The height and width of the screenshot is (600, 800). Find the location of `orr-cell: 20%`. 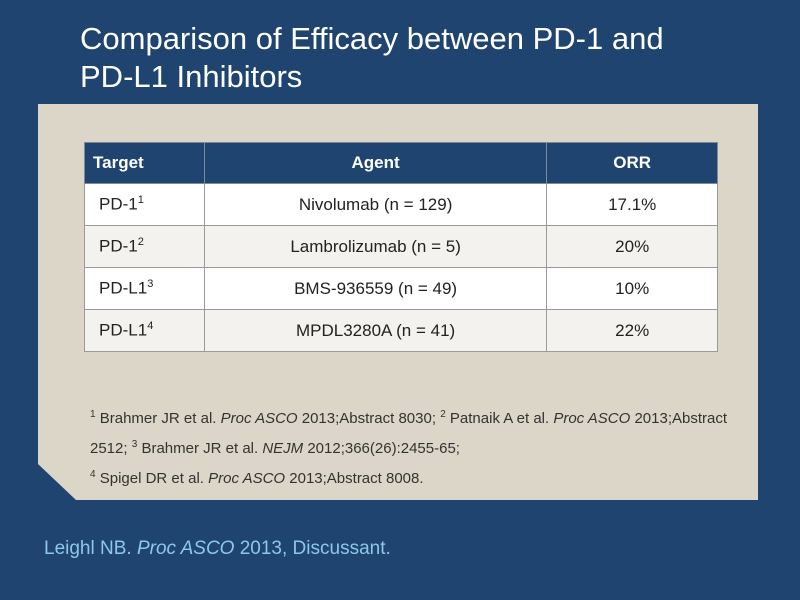

orr-cell: 20% is located at coordinates (632, 246).